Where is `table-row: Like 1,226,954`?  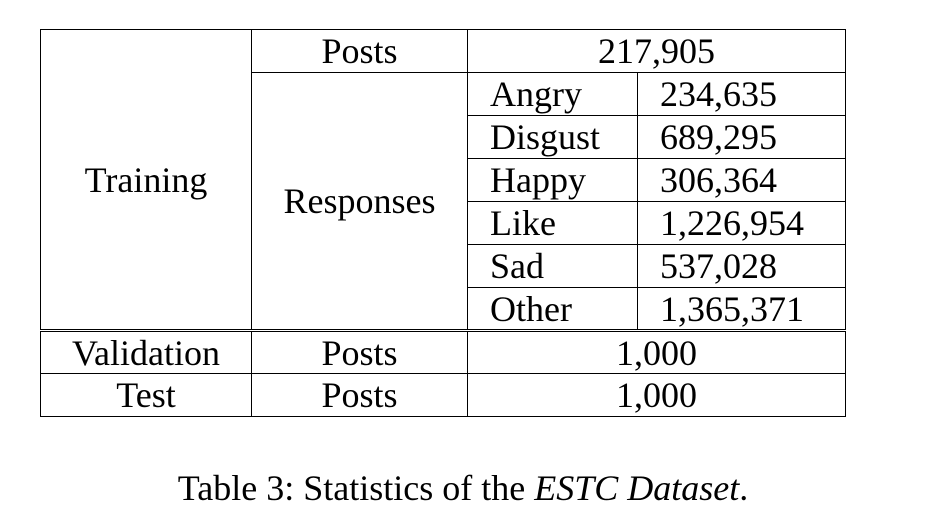 table-row: Like 1,226,954 is located at coordinates (443, 223).